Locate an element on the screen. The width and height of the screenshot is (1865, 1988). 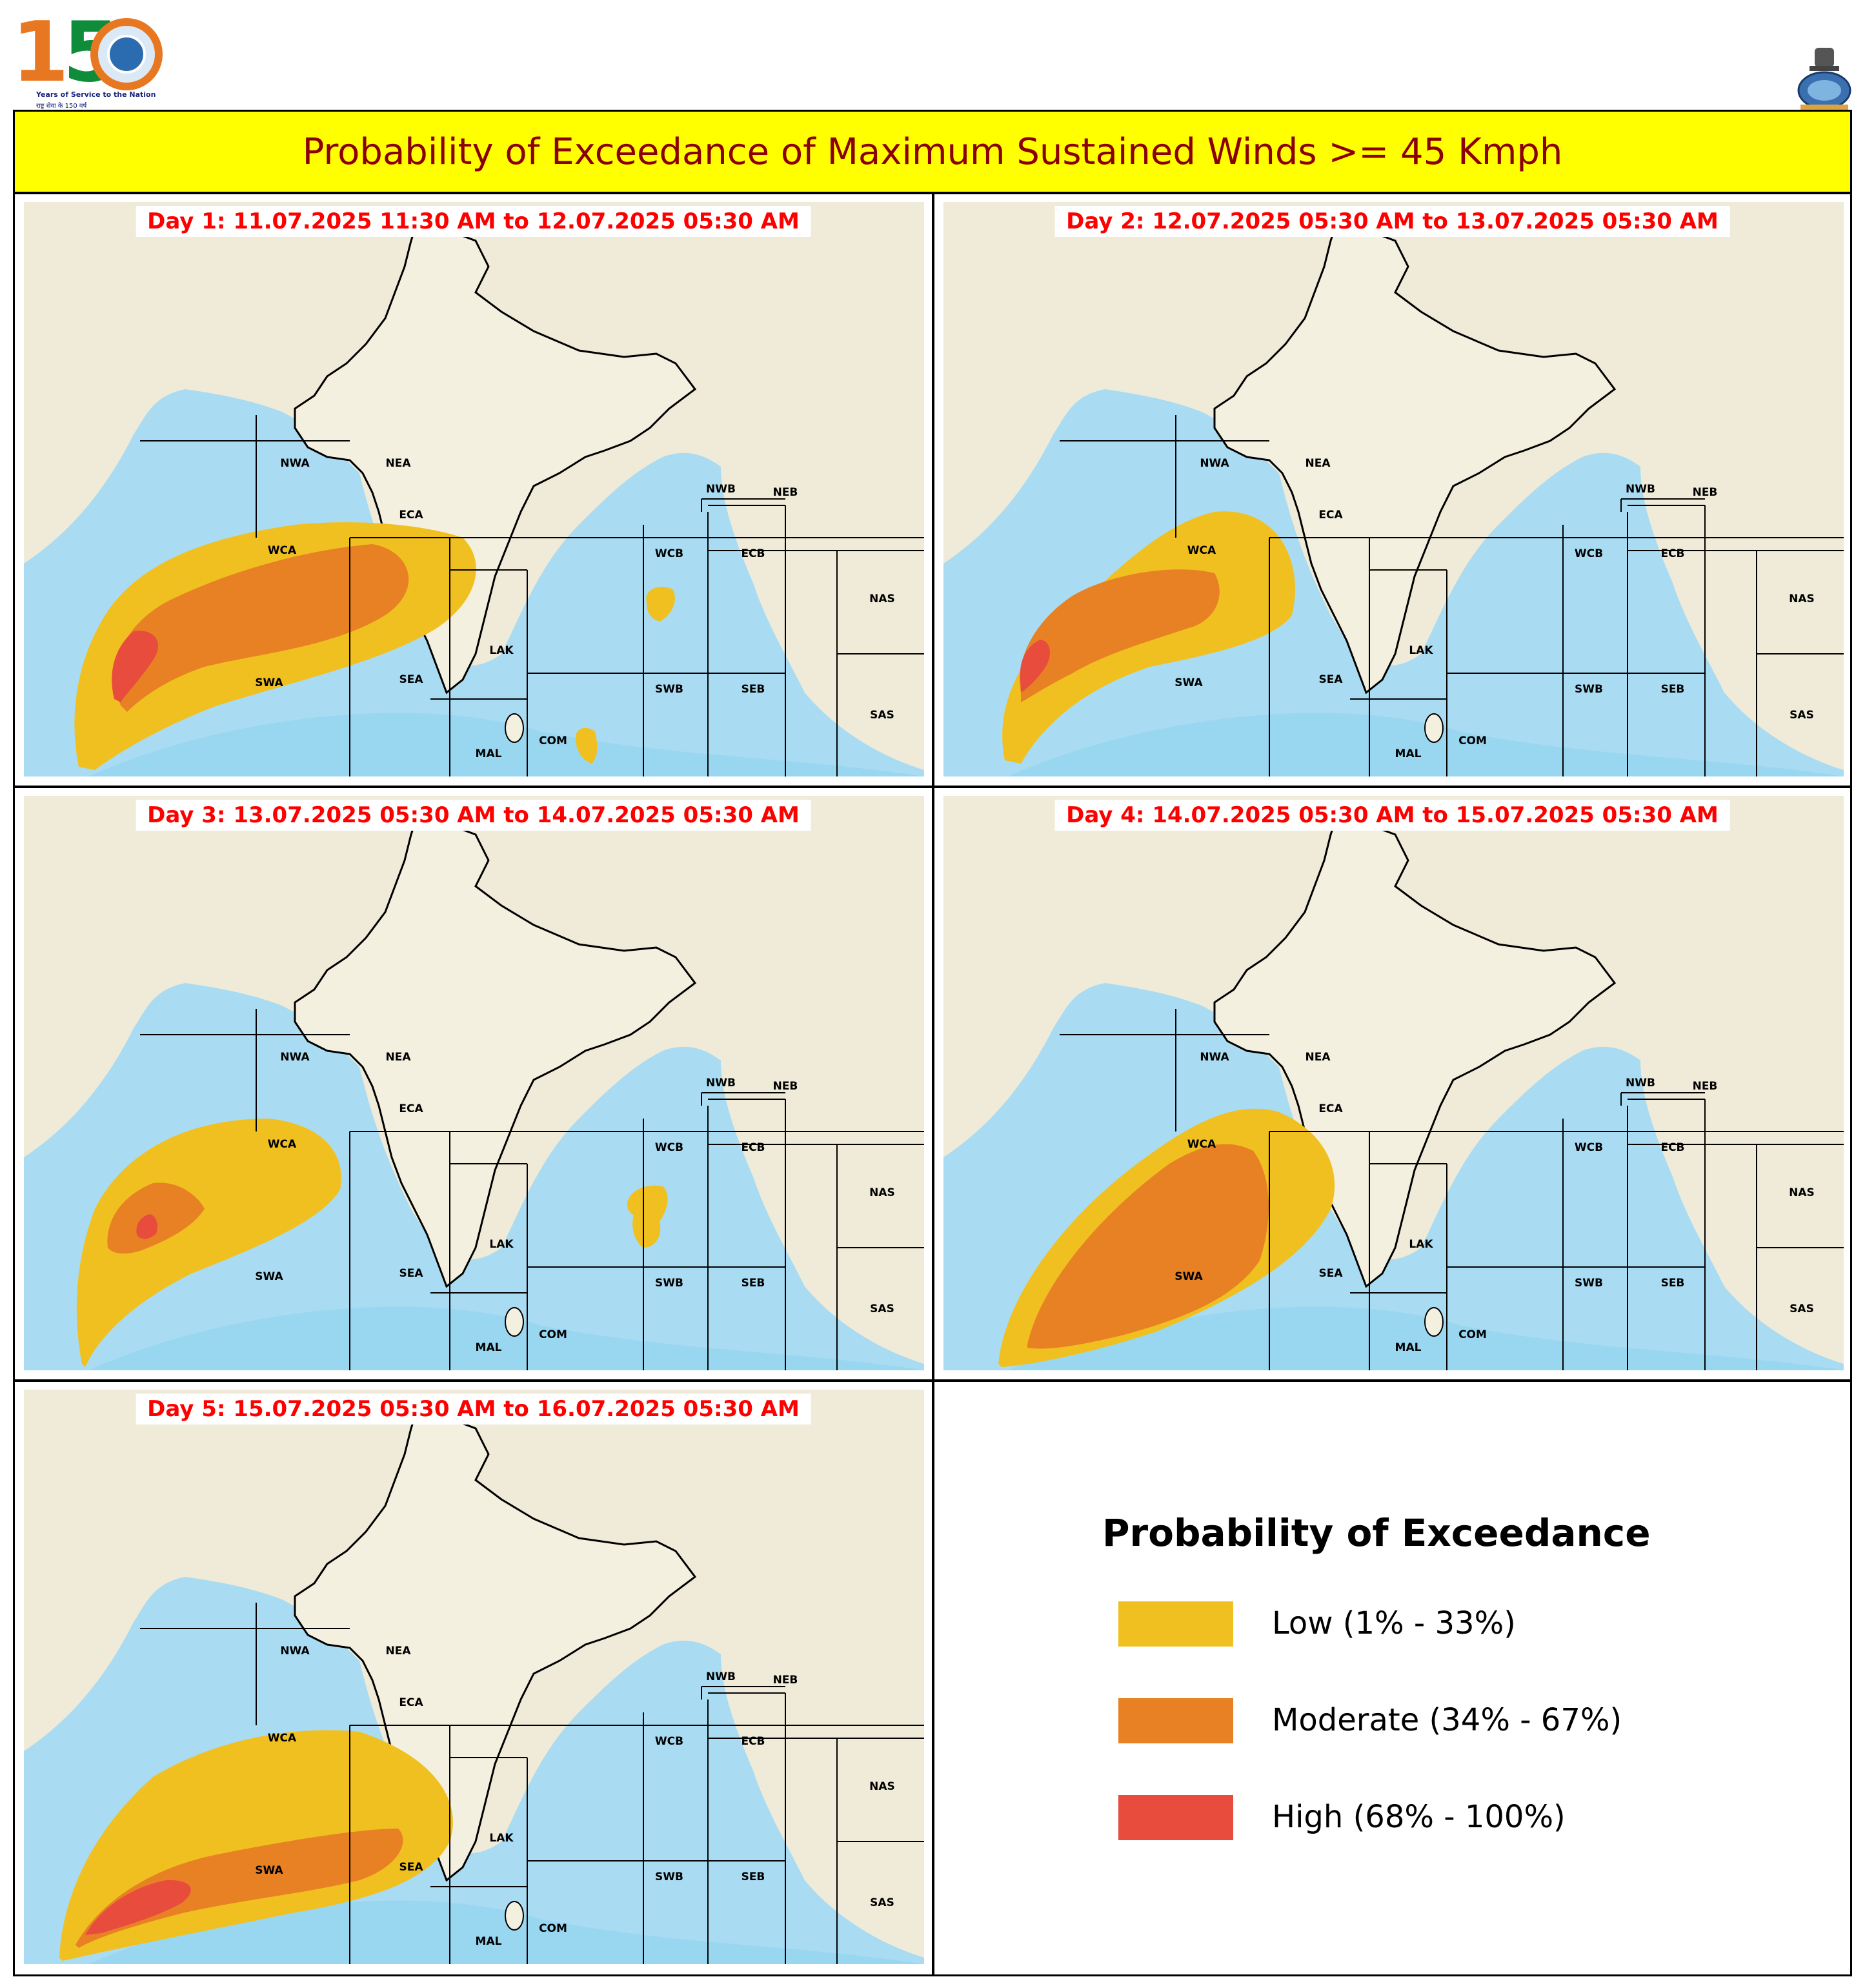
sea-area is located at coordinates (474, 1176).